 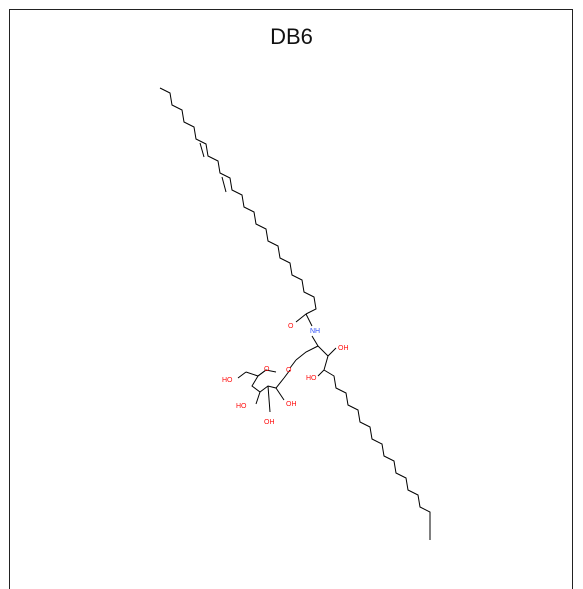 I want to click on glycosidic-bond, so click(x=290, y=369).